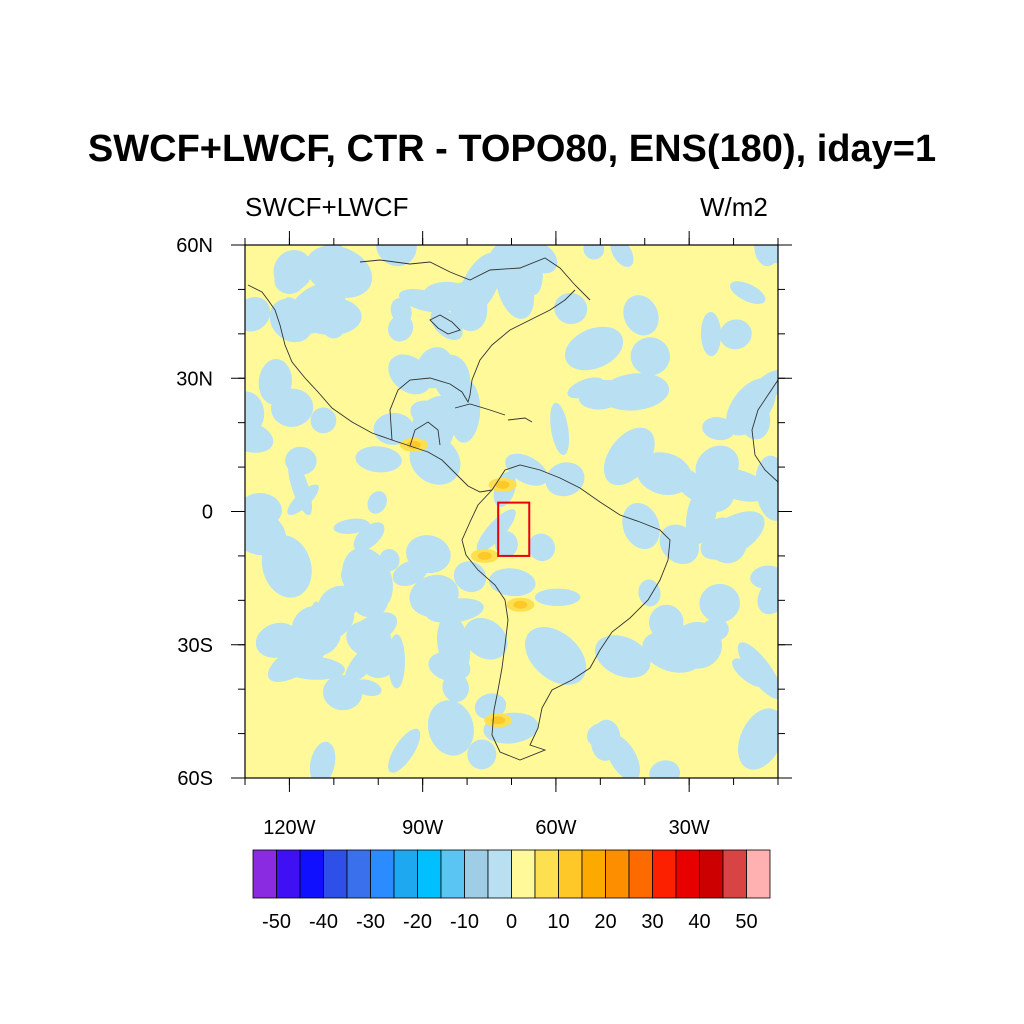 The image size is (1024, 1024). Describe the element at coordinates (276, 922) in the screenshot. I see `colorbar-label: -50` at that location.